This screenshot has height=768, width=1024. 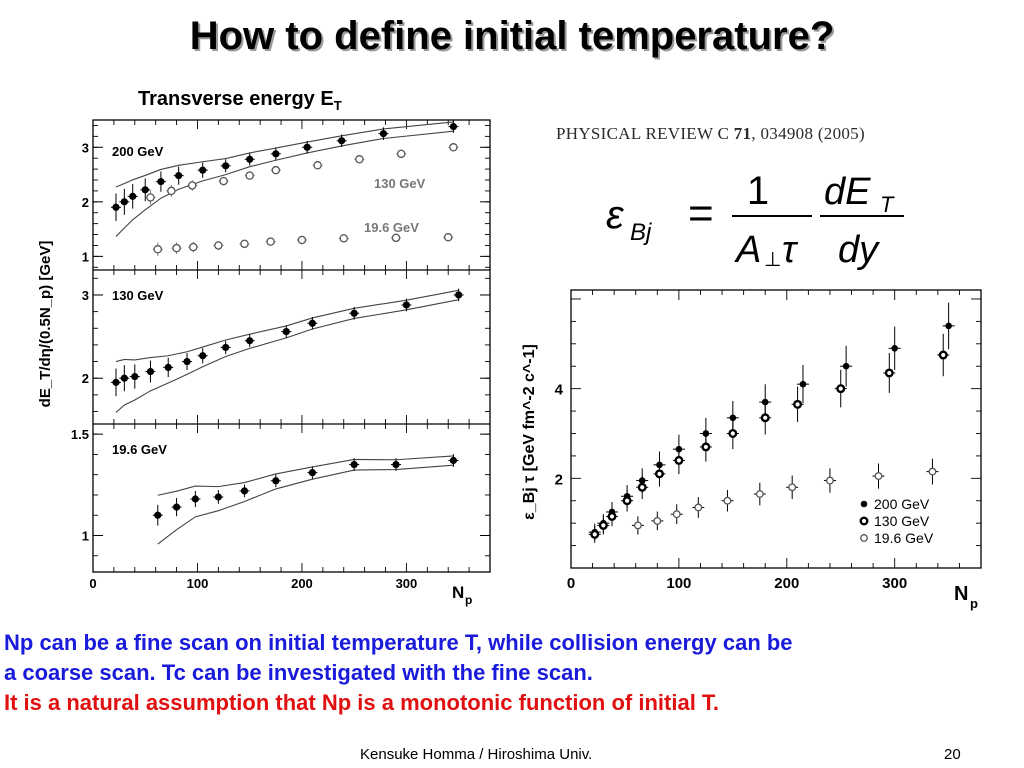 What do you see at coordinates (808, 133) in the screenshot?
I see `journal-ref-suffix: , 034908 (2005)` at bounding box center [808, 133].